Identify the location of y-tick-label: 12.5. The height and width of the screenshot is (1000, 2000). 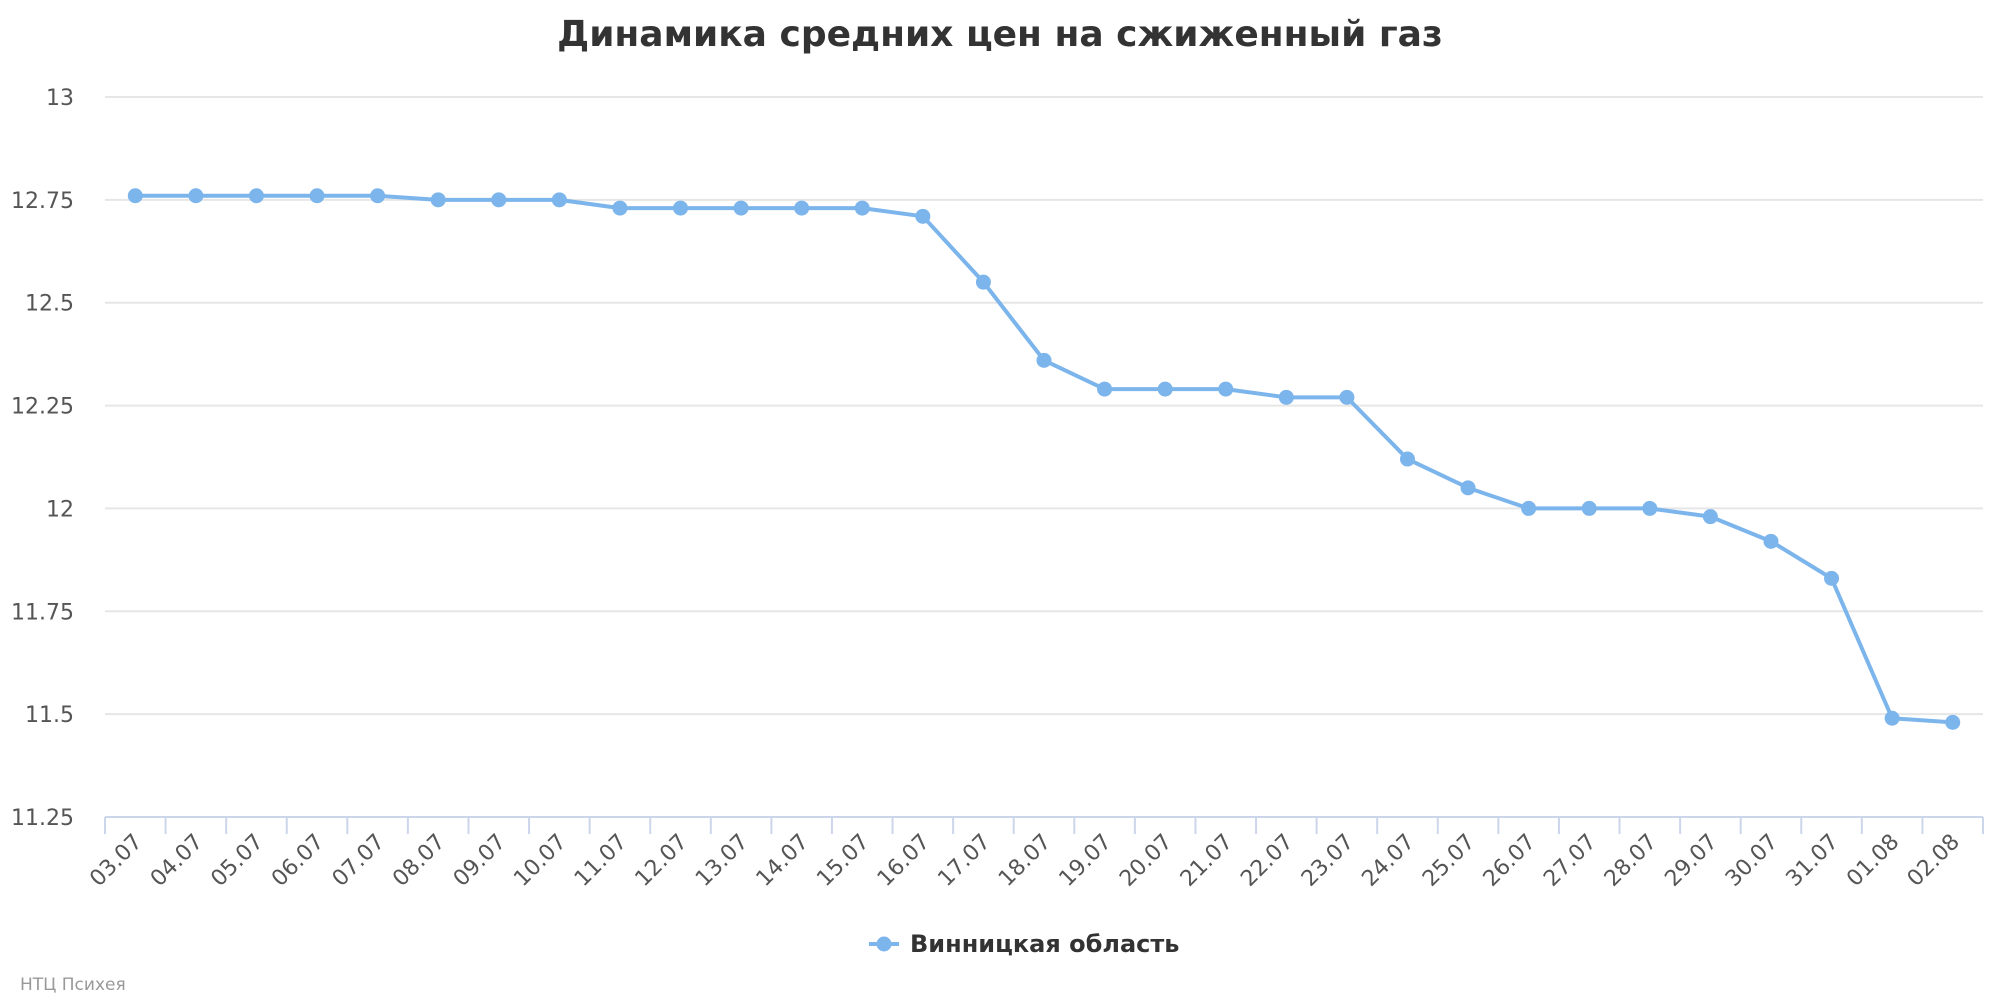
(49, 304).